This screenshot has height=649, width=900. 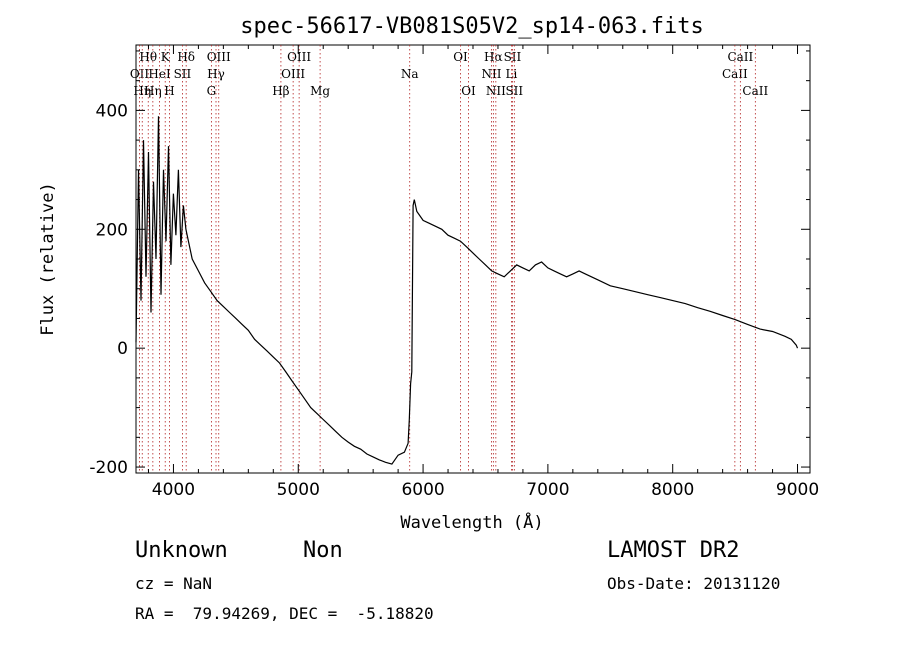 What do you see at coordinates (173, 490) in the screenshot?
I see `x-tick-label: 4000` at bounding box center [173, 490].